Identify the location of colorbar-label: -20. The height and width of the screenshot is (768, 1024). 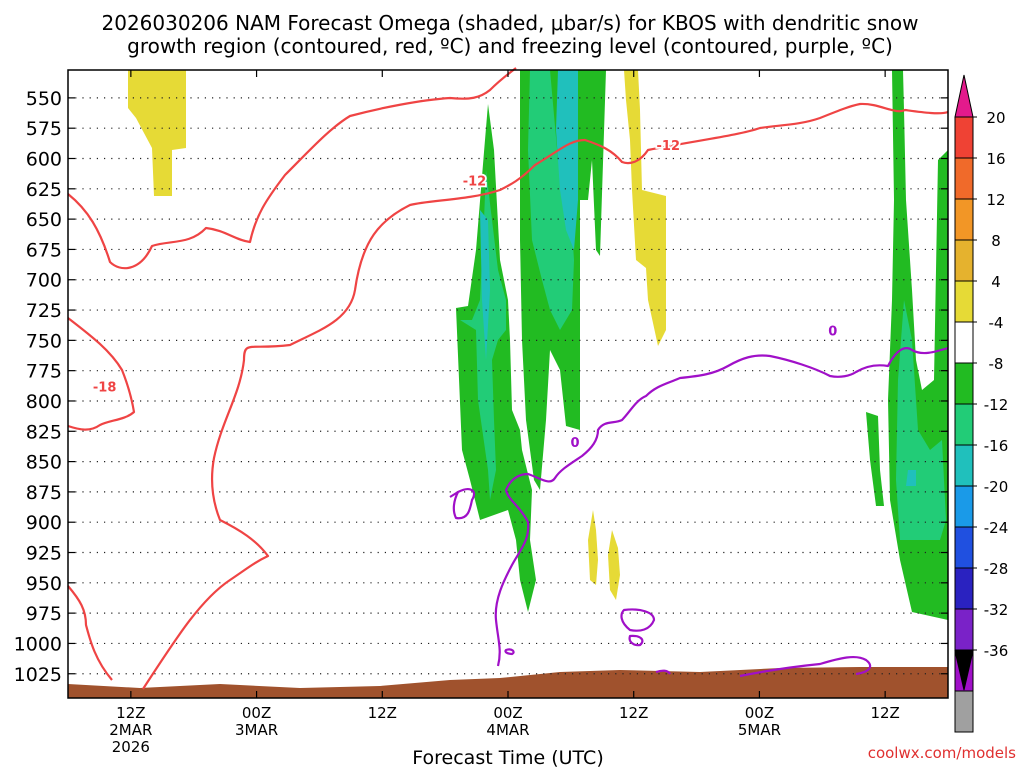
(996, 487).